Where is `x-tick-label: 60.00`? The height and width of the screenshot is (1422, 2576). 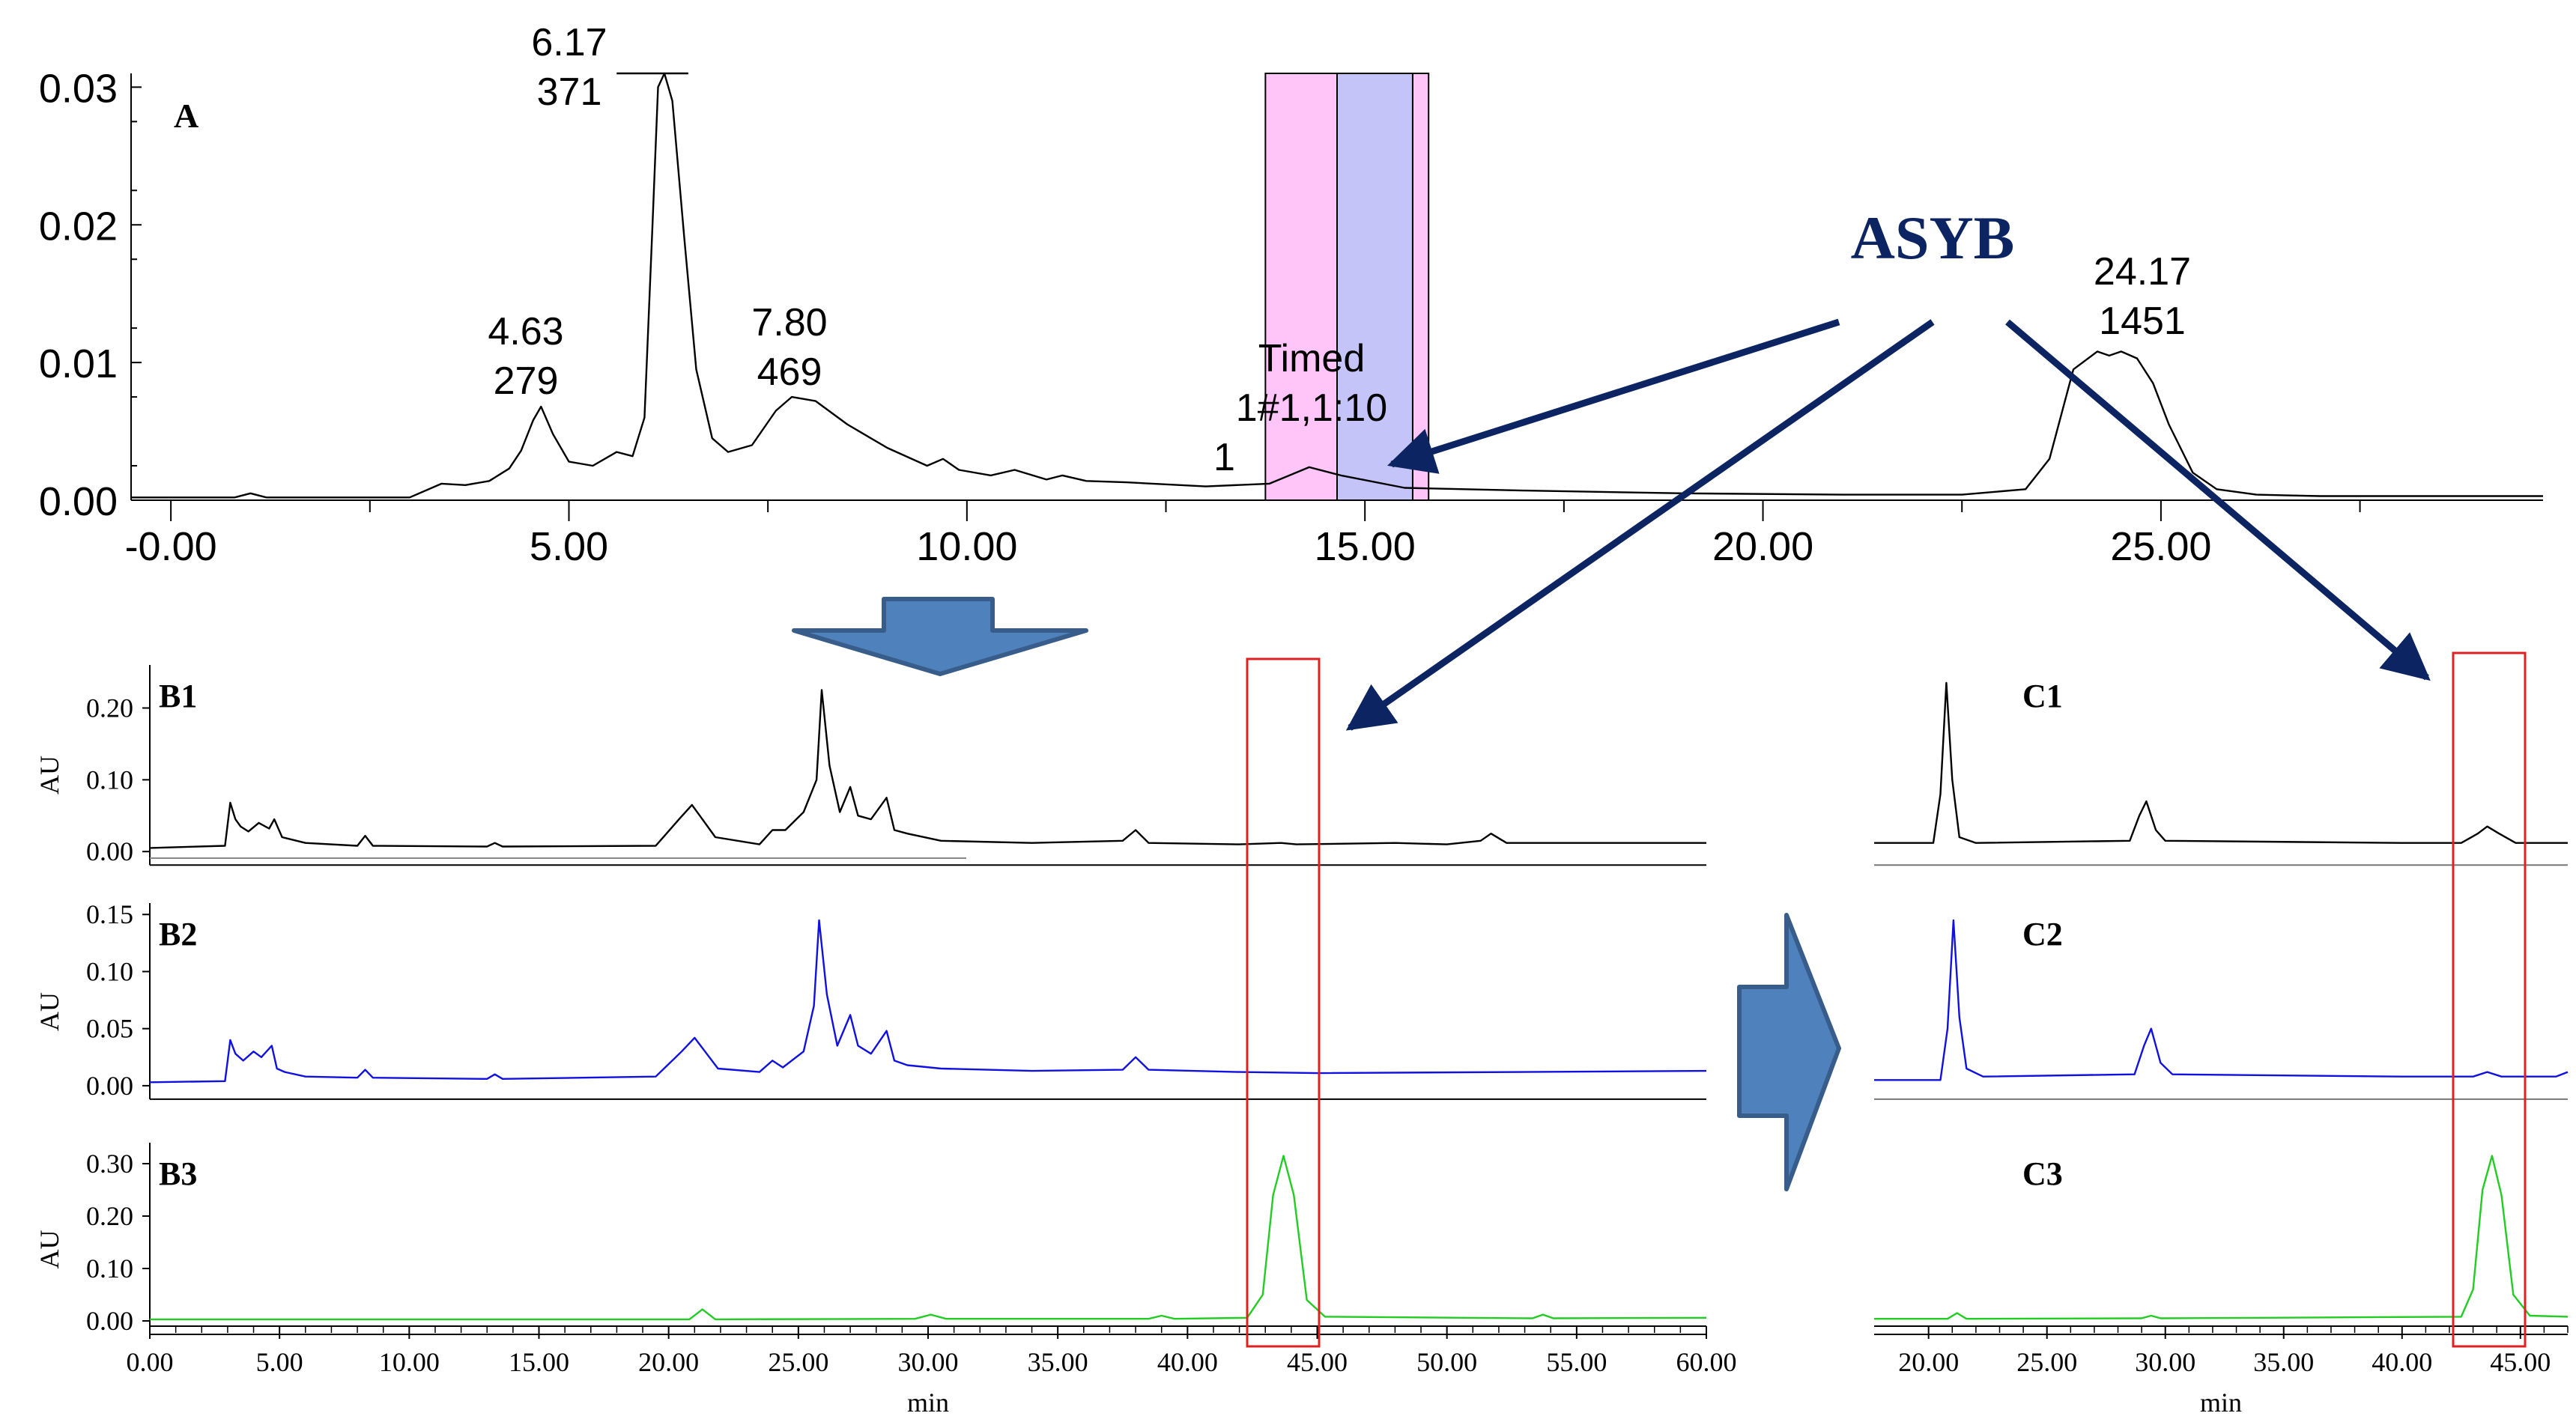 x-tick-label: 60.00 is located at coordinates (1707, 1362).